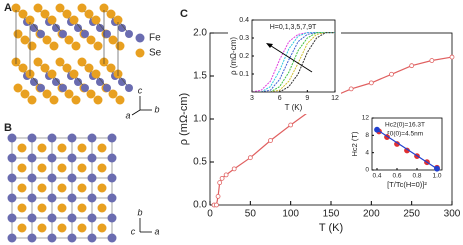 The image size is (463, 245). I want to click on plot-frame, so click(407, 144).